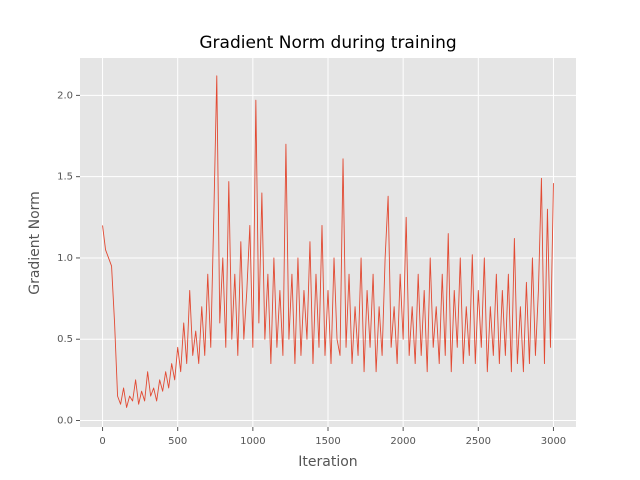 Image resolution: width=640 pixels, height=480 pixels. What do you see at coordinates (35, 243) in the screenshot?
I see `y-axis-label: Gradient Norm` at bounding box center [35, 243].